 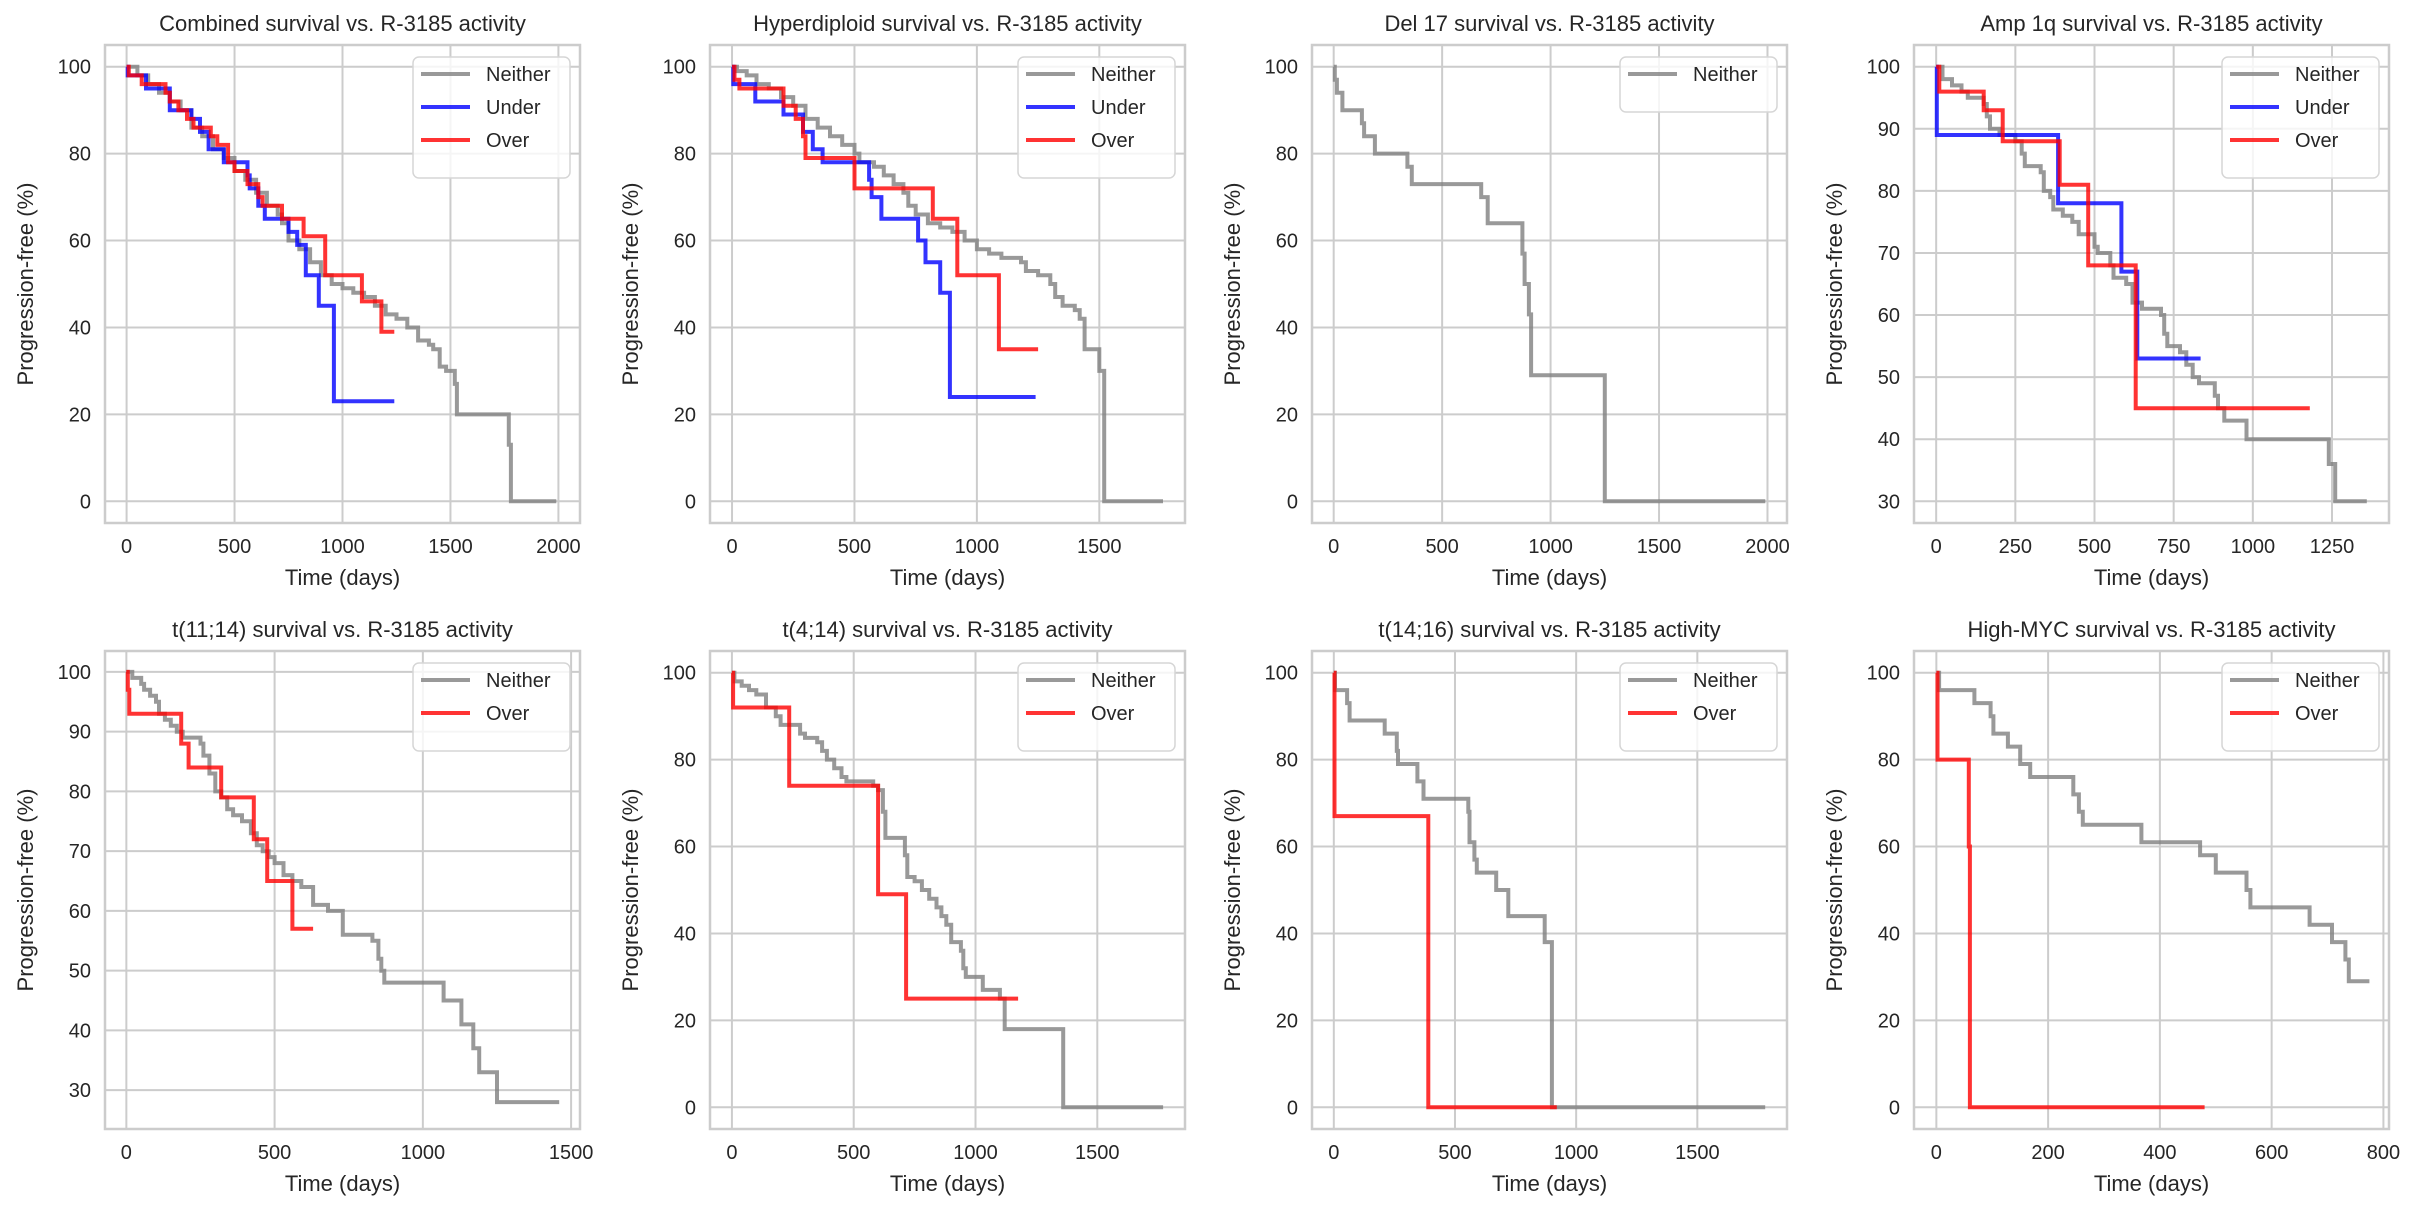 What do you see at coordinates (2152, 629) in the screenshot?
I see `panel-title: High-MYC survival vs. R-3185 activity` at bounding box center [2152, 629].